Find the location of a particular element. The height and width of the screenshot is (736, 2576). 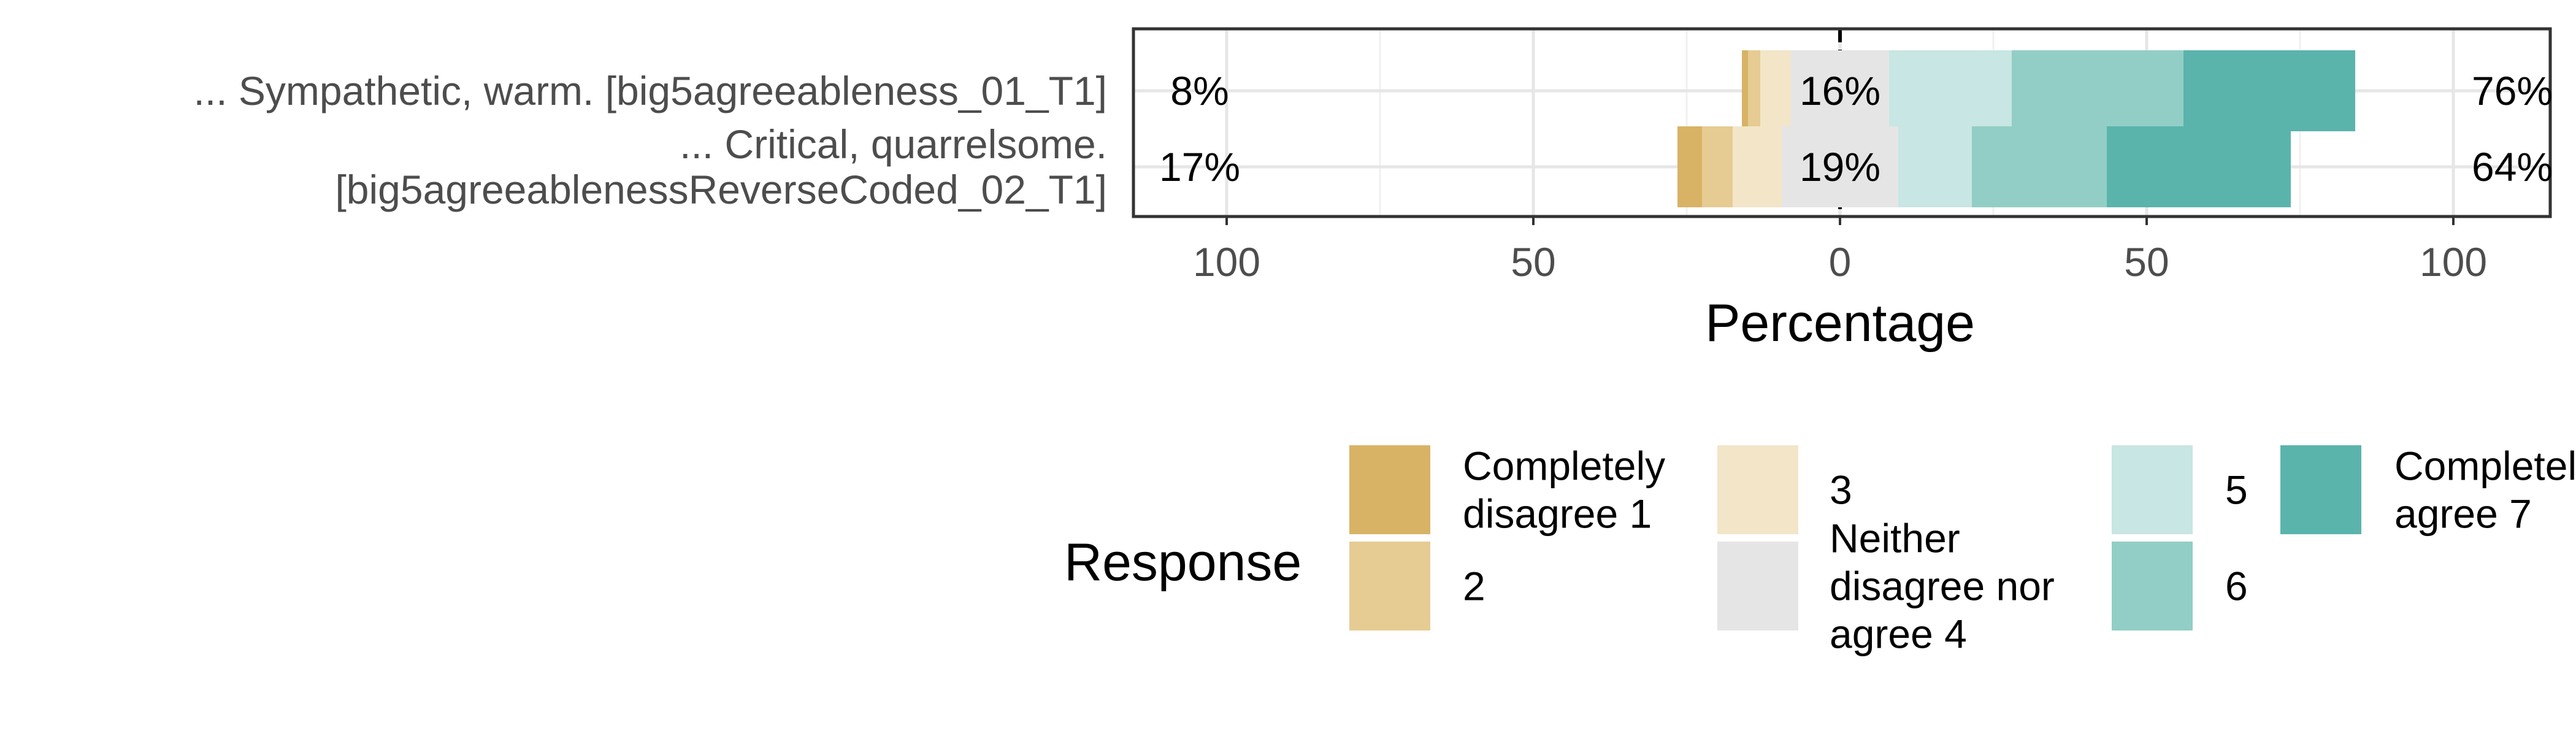

legend-label: disagree nor is located at coordinates (1942, 586).